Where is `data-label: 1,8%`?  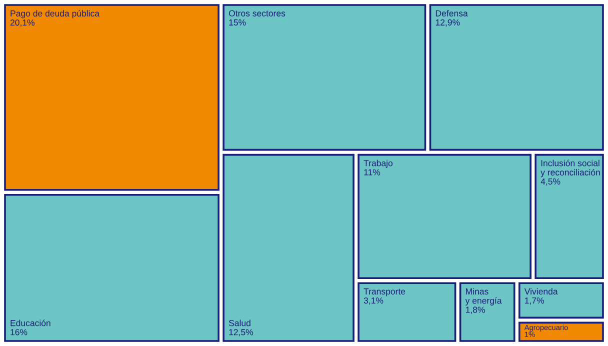
data-label: 1,8% is located at coordinates (475, 310).